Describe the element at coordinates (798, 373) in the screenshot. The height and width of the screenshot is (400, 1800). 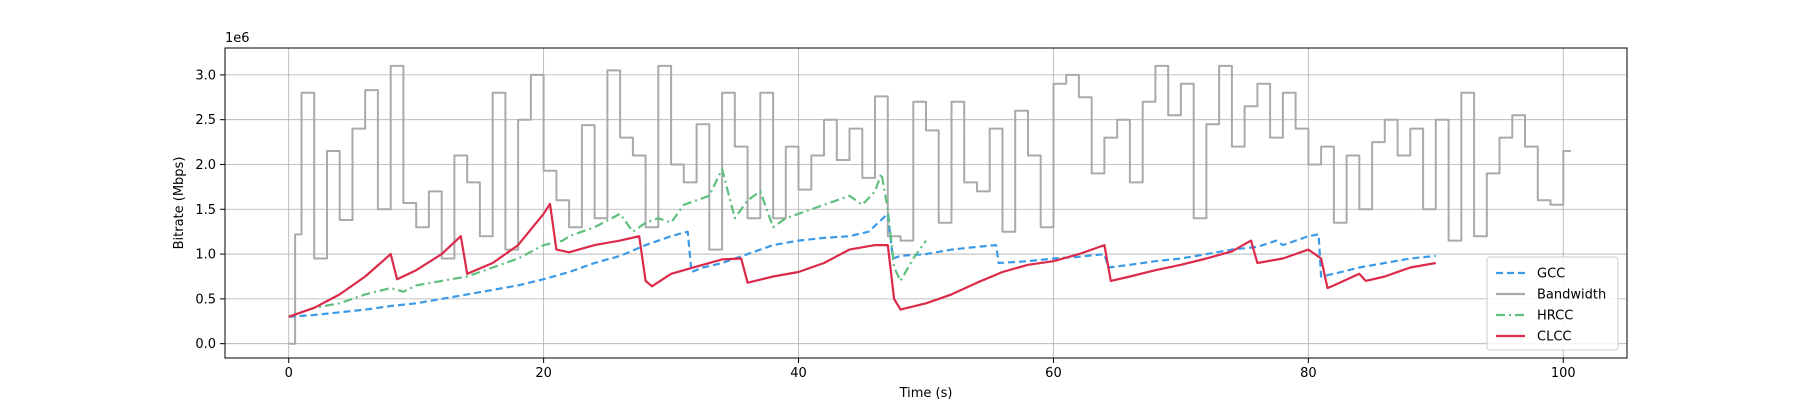
I see `x-tick-label: 40` at that location.